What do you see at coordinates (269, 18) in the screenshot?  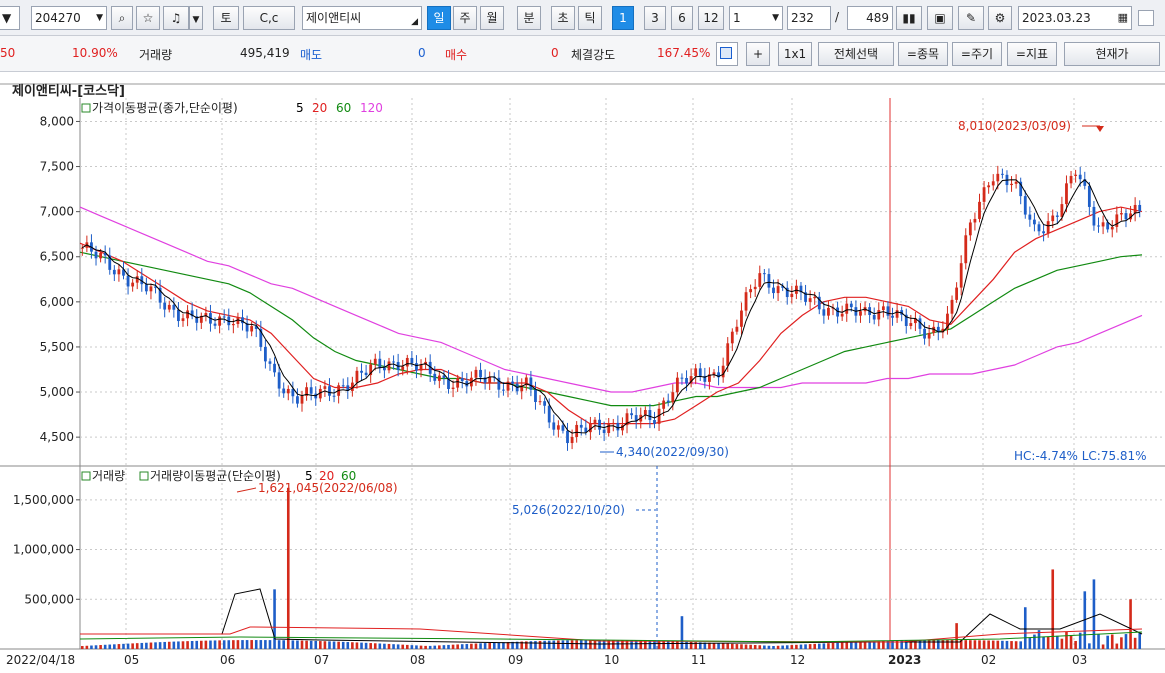 I see `btn-cc: C,c` at bounding box center [269, 18].